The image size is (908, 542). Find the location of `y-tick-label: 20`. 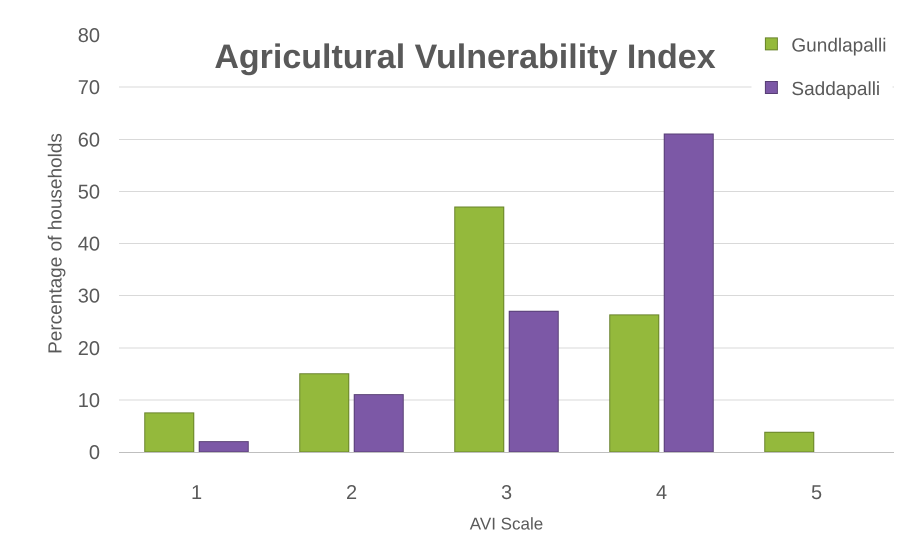

y-tick-label: 20 is located at coordinates (89, 349).